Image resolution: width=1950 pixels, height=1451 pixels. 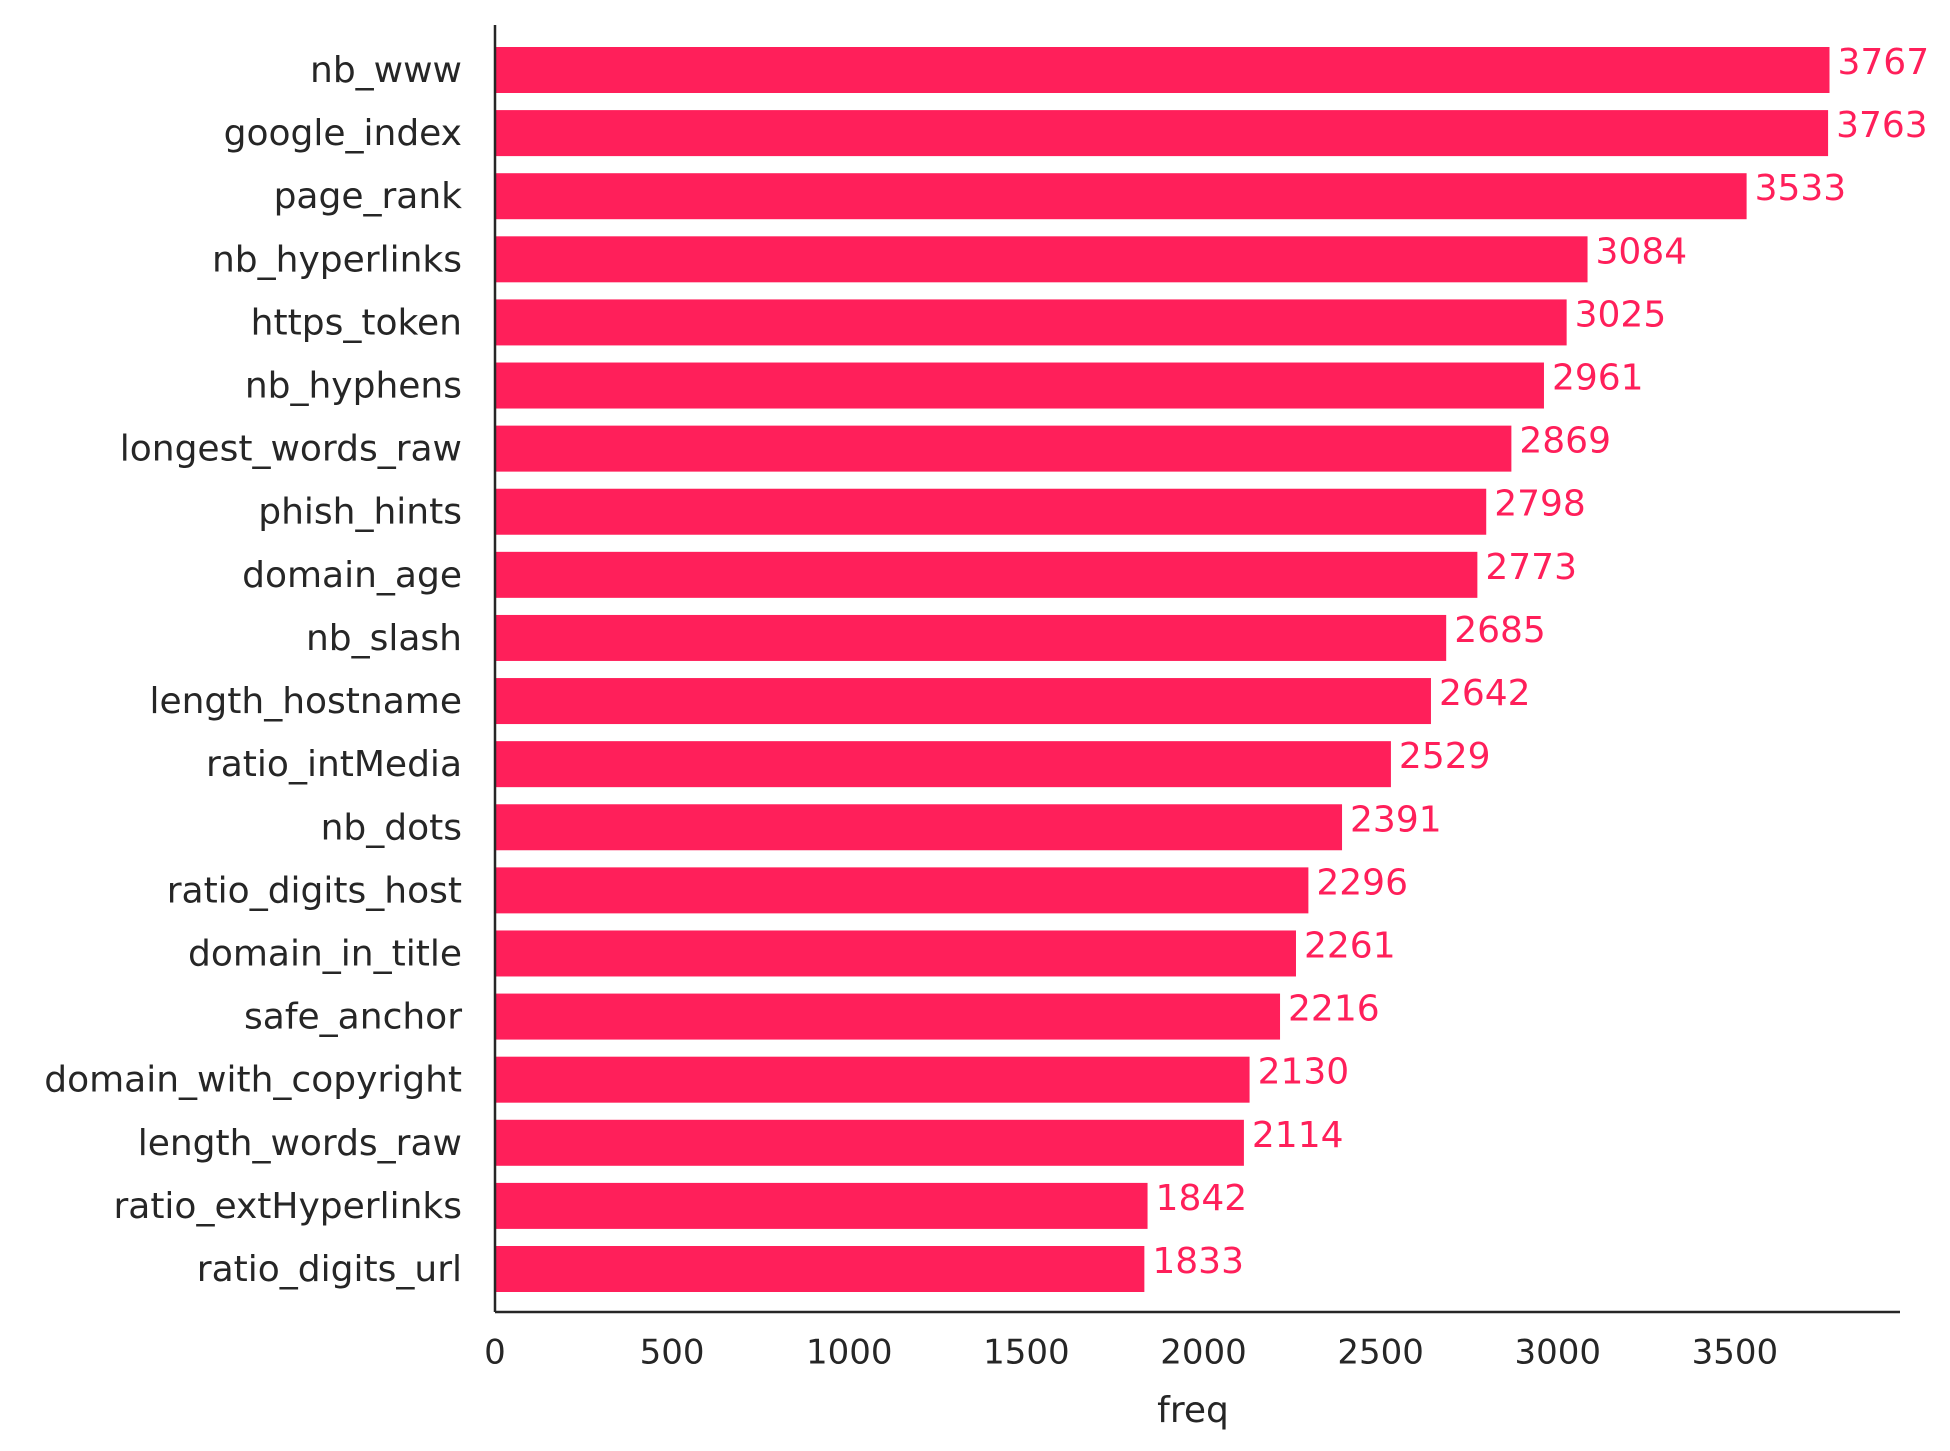 What do you see at coordinates (325, 953) in the screenshot?
I see `y-tick-label: domain_in_title` at bounding box center [325, 953].